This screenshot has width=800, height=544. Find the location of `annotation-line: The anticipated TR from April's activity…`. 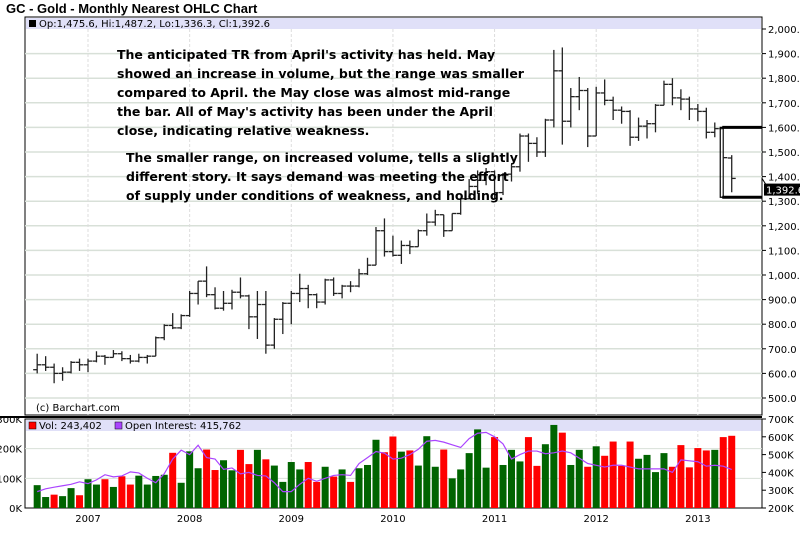

annotation-line: The anticipated TR from April's activity… is located at coordinates (306, 54).